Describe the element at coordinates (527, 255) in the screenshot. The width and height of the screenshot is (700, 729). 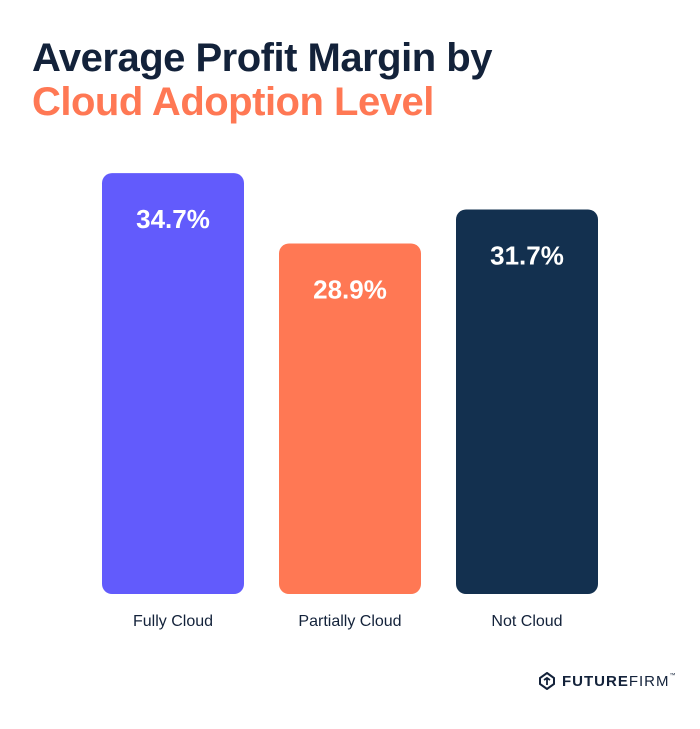
I see `data-label: 31.7%` at that location.